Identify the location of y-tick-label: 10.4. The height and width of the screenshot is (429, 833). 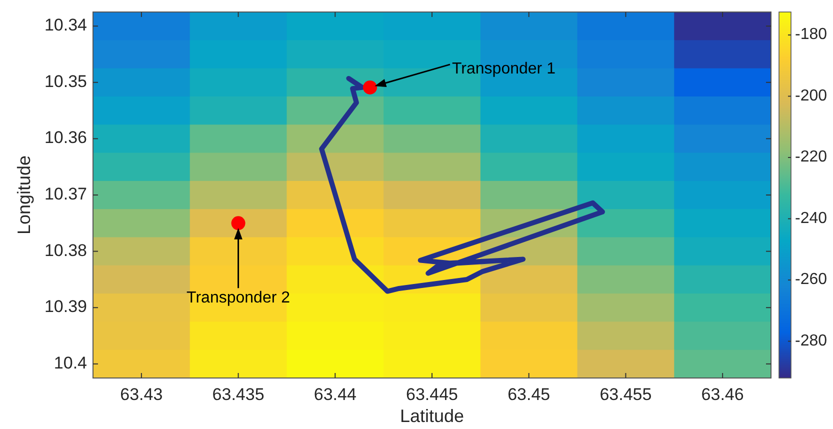
(70, 362).